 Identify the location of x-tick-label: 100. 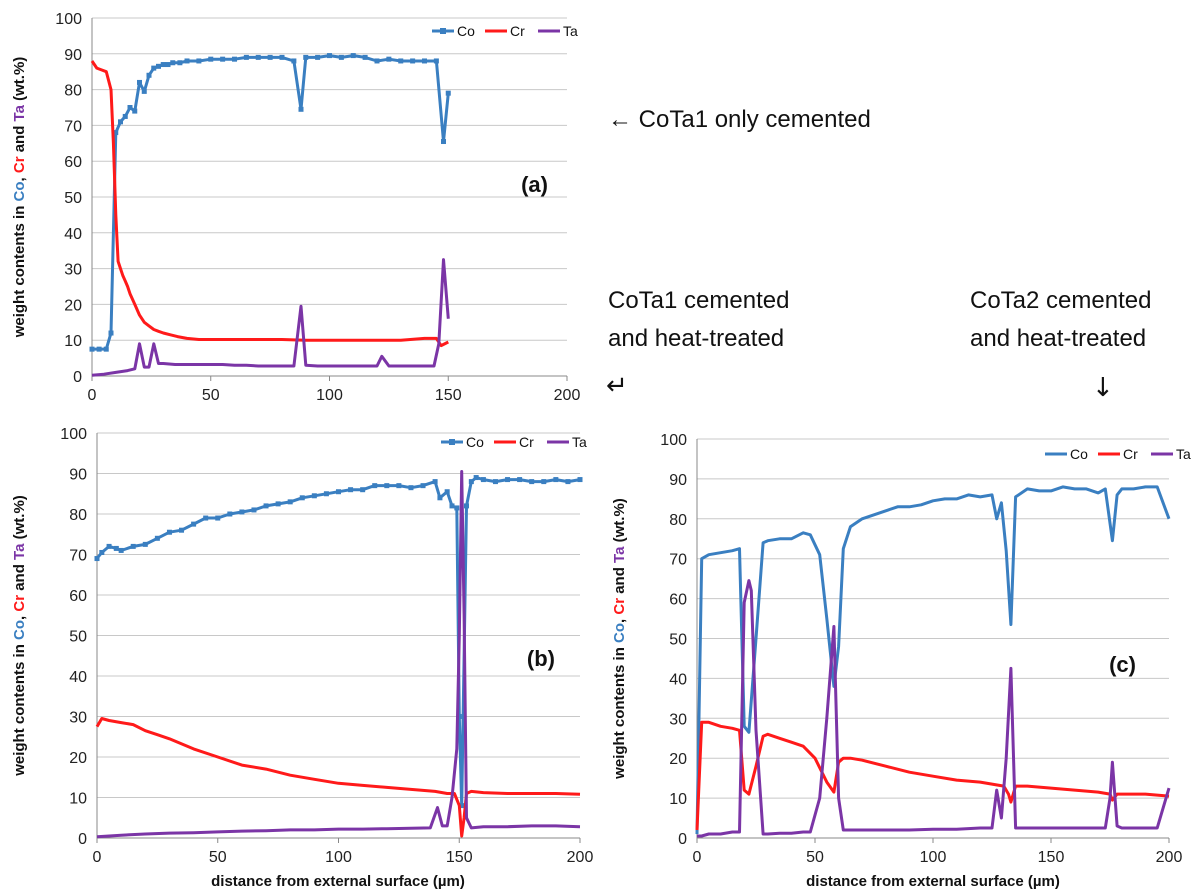
(933, 857).